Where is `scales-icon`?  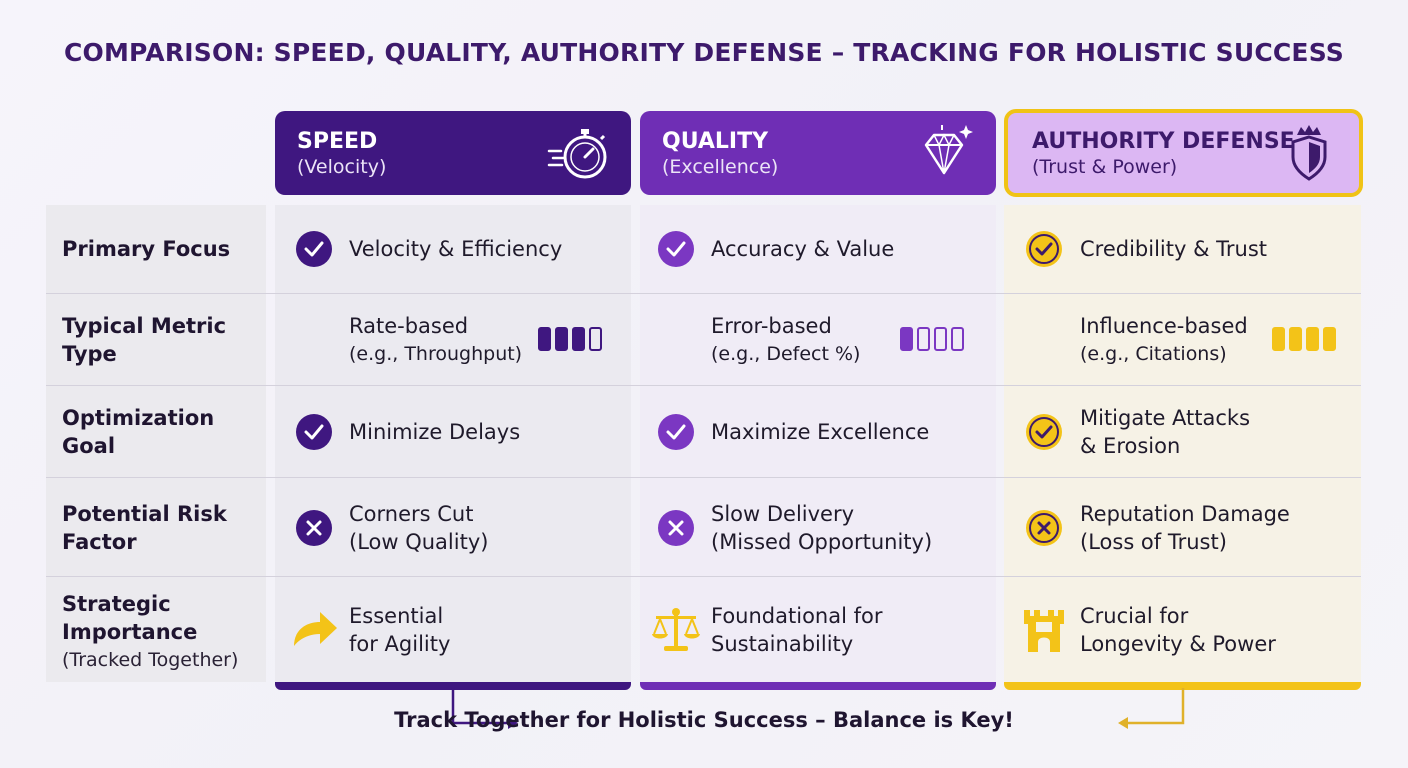 scales-icon is located at coordinates (676, 629).